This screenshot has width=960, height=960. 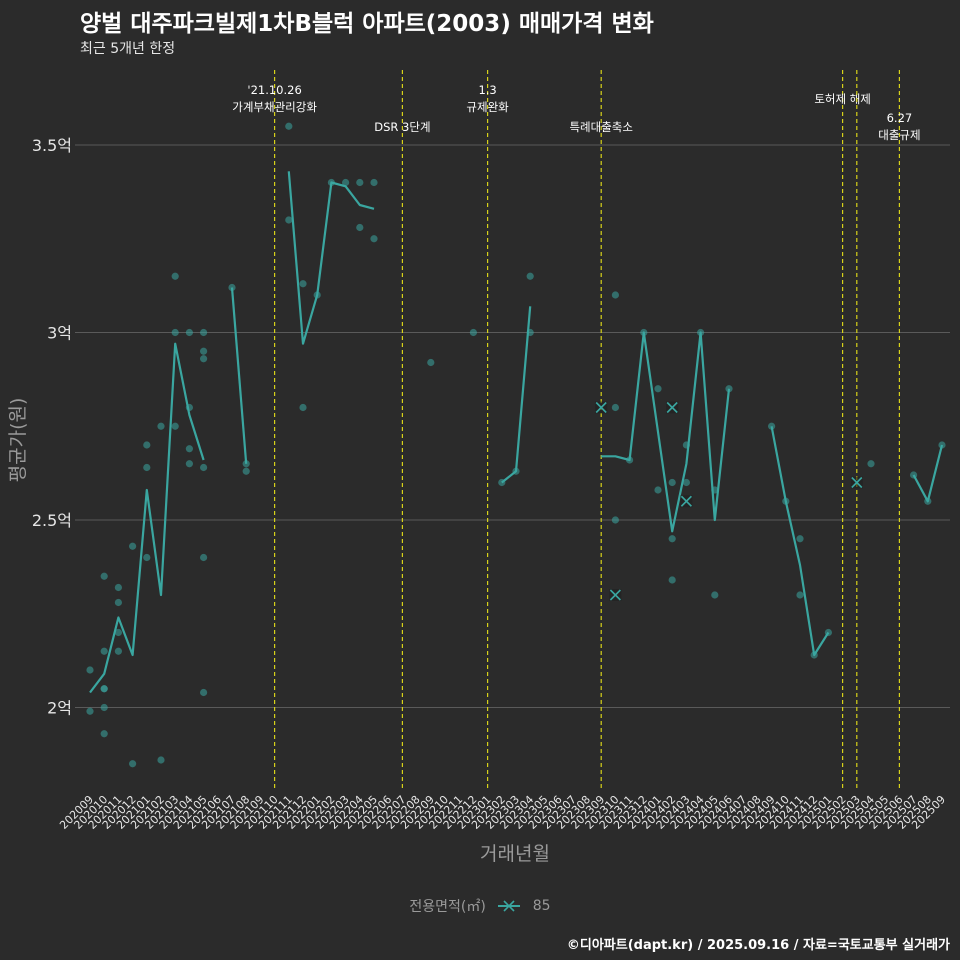 What do you see at coordinates (274, 90) in the screenshot?
I see `event-label: '21.10.26` at bounding box center [274, 90].